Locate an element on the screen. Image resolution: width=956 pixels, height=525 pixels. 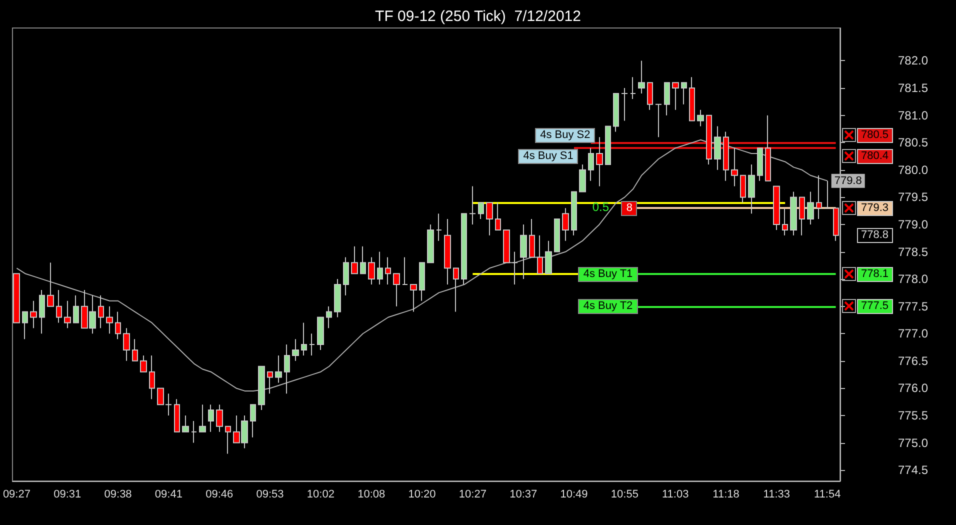
x-tick-label: 10:37 is located at coordinates (524, 494).